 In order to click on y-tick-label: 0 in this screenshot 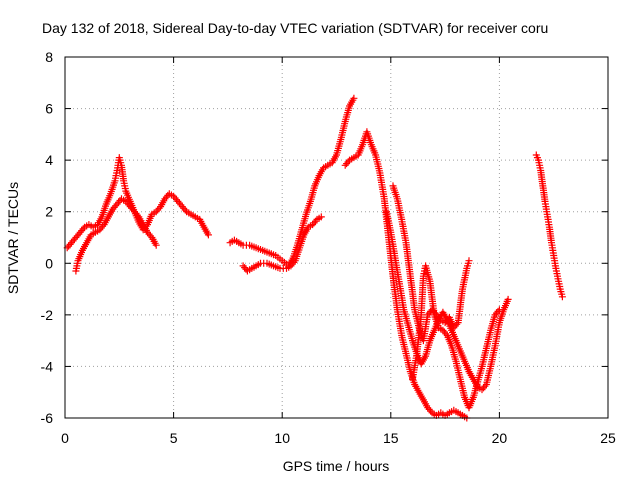, I will do `click(49, 263)`.